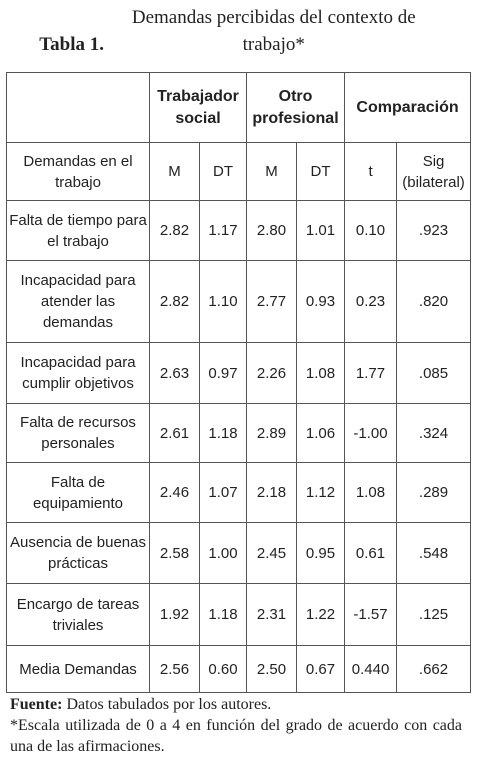 The width and height of the screenshot is (478, 771). What do you see at coordinates (174, 614) in the screenshot?
I see `value-cell: 1.92` at bounding box center [174, 614].